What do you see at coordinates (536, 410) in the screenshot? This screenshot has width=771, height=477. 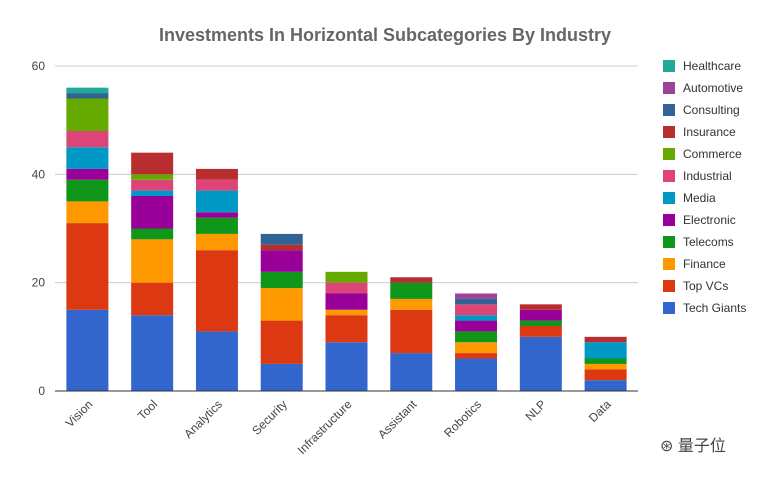 I see `x-tick-label: NLP` at bounding box center [536, 410].